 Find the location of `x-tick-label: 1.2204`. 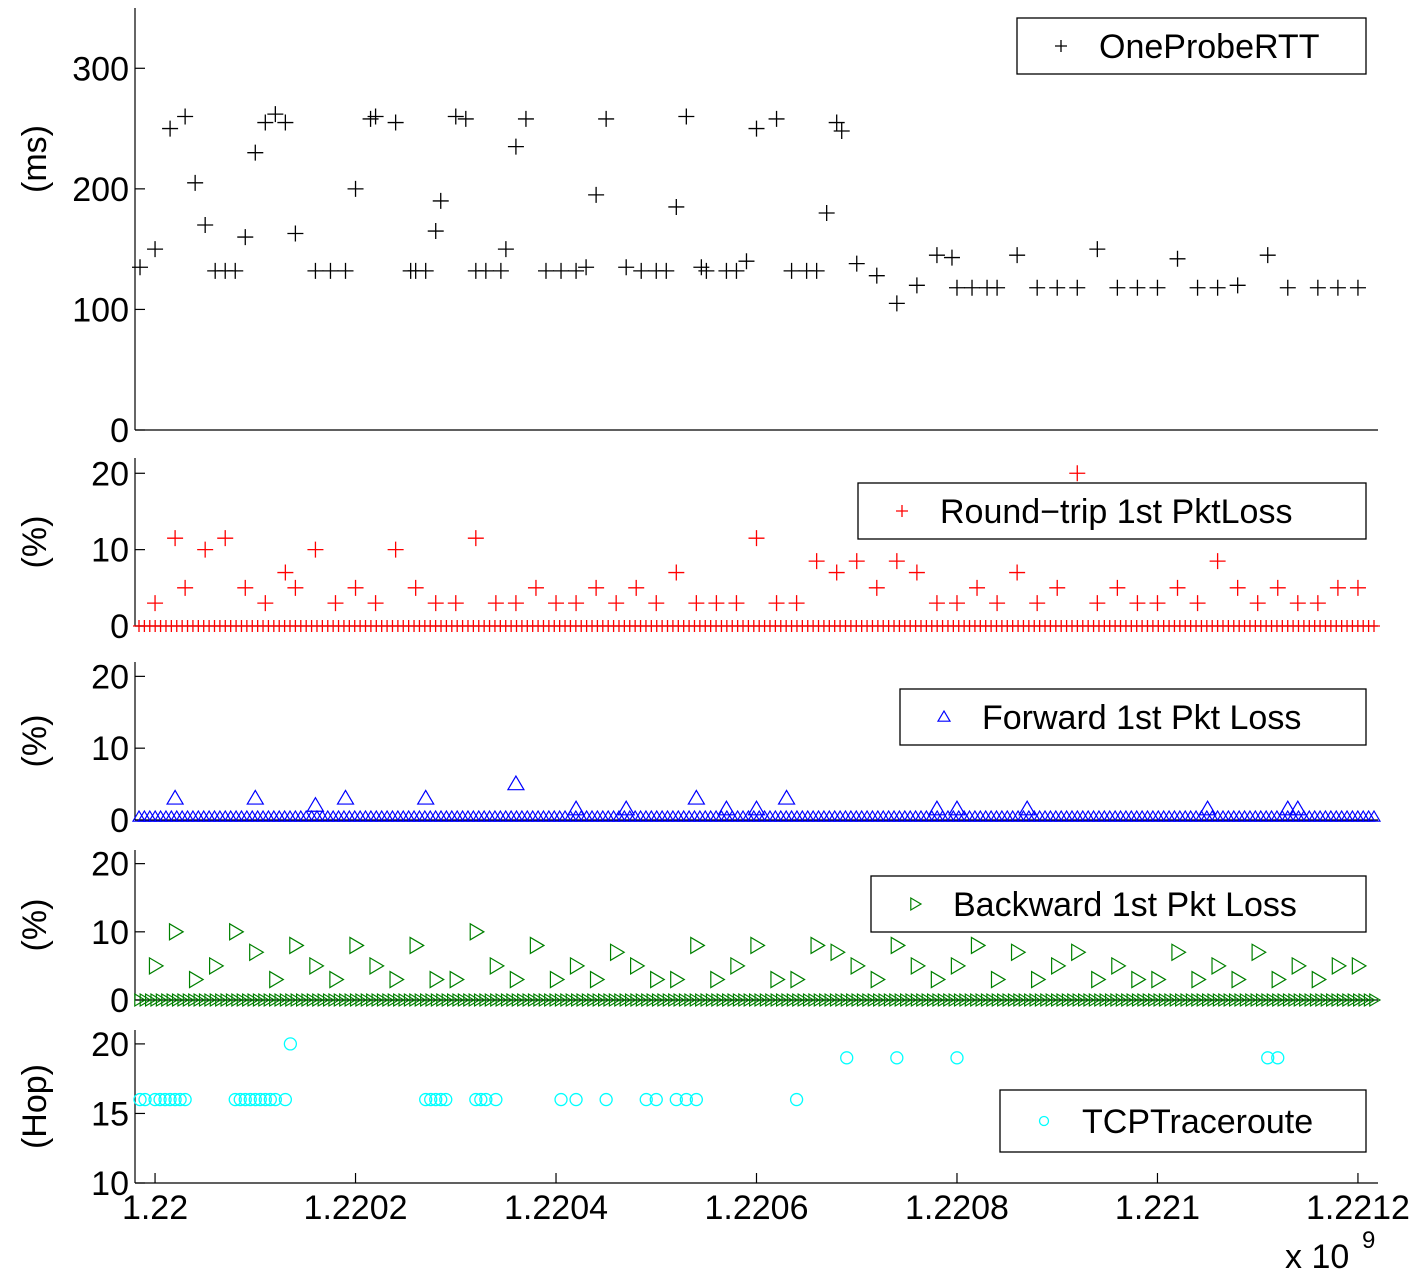

x-tick-label: 1.2204 is located at coordinates (556, 1208).